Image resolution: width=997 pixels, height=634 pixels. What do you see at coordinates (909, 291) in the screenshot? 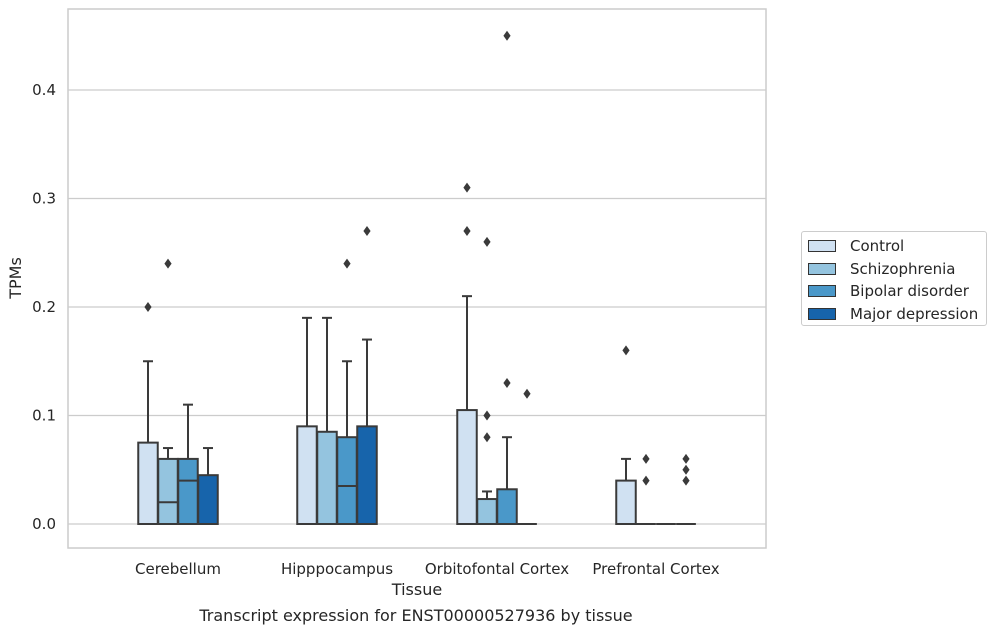
I see `legend-label: Bipolar disorder` at bounding box center [909, 291].